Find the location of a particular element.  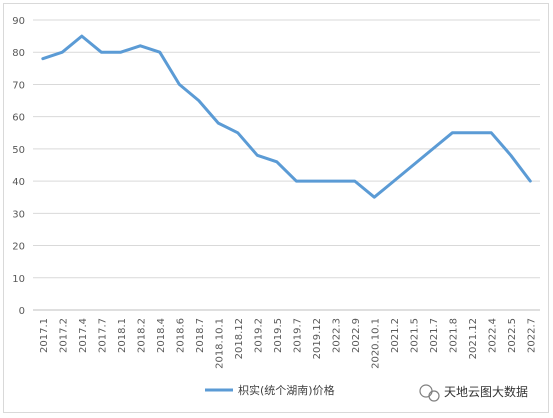

x-tick-label: 2021.2 is located at coordinates (395, 335).